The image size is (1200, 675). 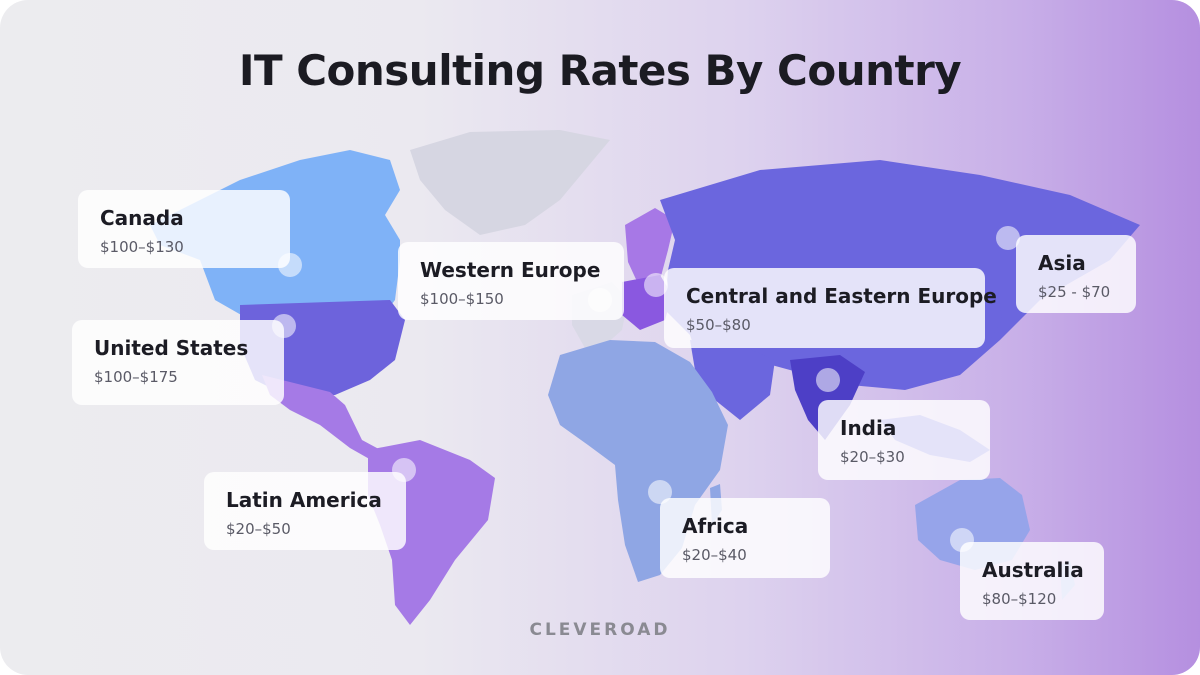 I want to click on region-card-australia: Australia $80–$120, so click(x=1032, y=581).